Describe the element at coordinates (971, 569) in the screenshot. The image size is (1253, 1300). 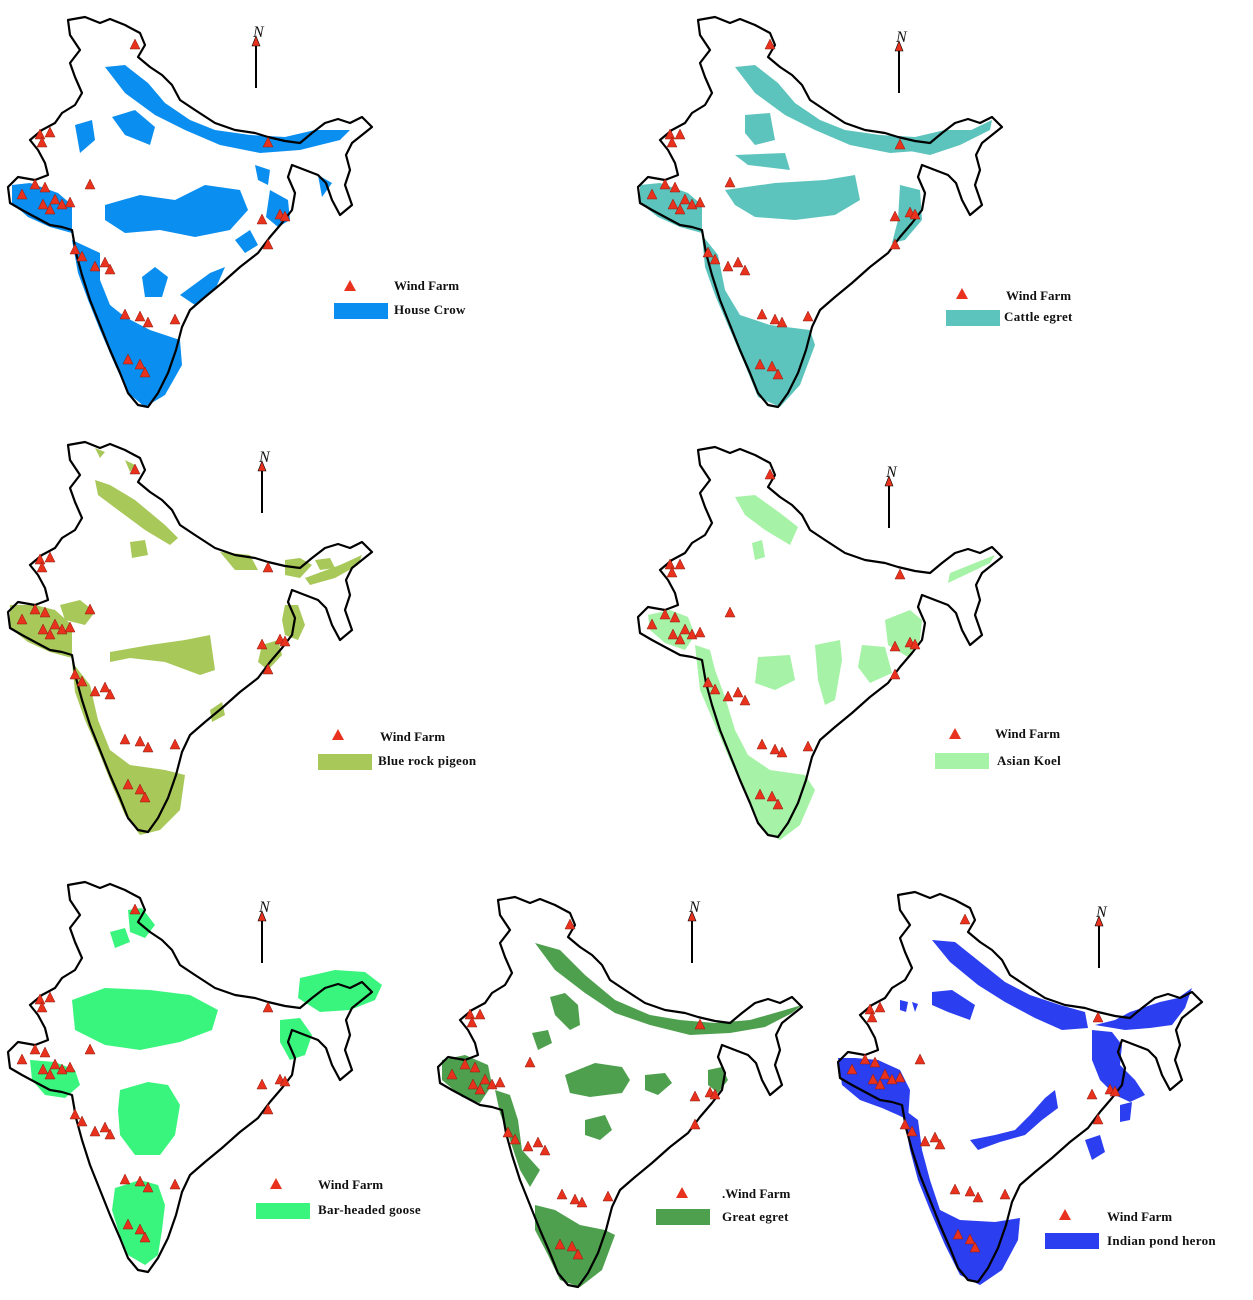
I see `range-area-asian-koel` at that location.